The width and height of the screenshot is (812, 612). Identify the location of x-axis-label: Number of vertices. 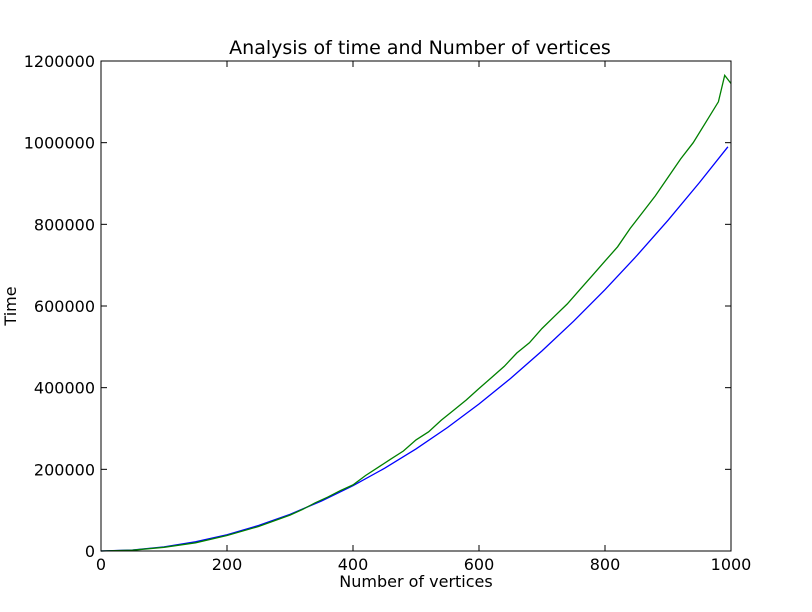
(415, 581).